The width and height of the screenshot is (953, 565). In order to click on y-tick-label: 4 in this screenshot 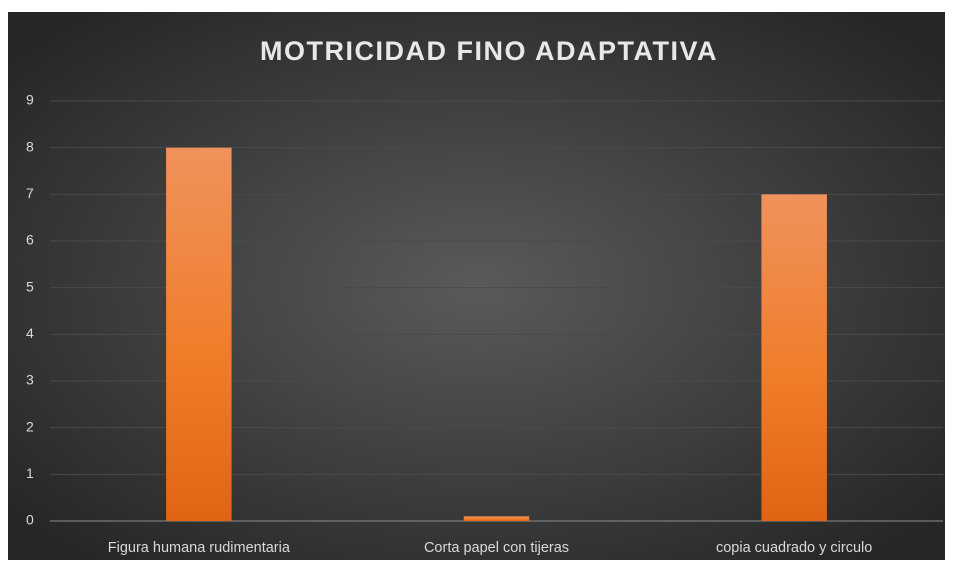, I will do `click(30, 333)`.